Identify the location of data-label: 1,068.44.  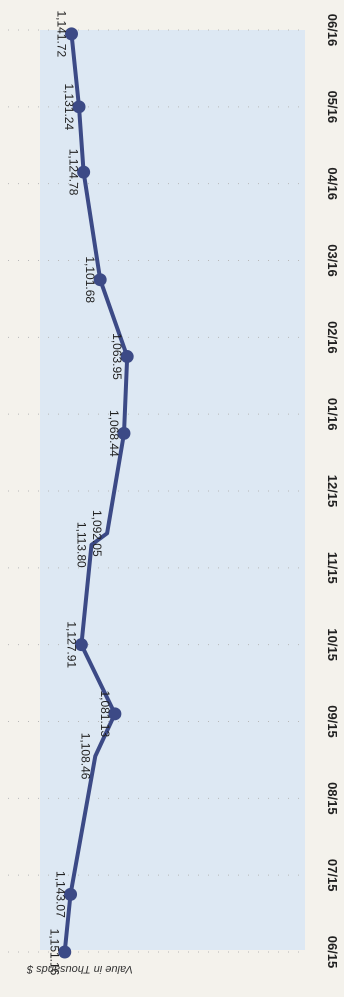
(114, 433).